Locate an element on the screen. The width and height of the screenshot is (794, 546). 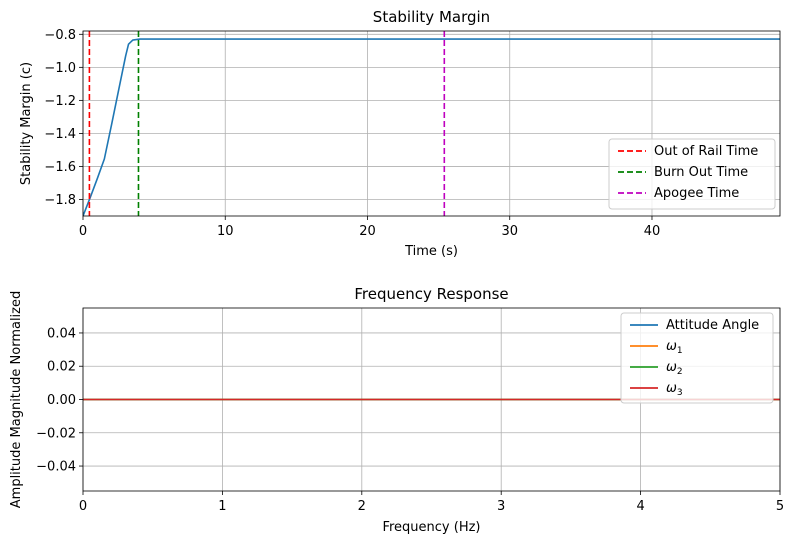
legend-label: Attitude Angle is located at coordinates (712, 325).